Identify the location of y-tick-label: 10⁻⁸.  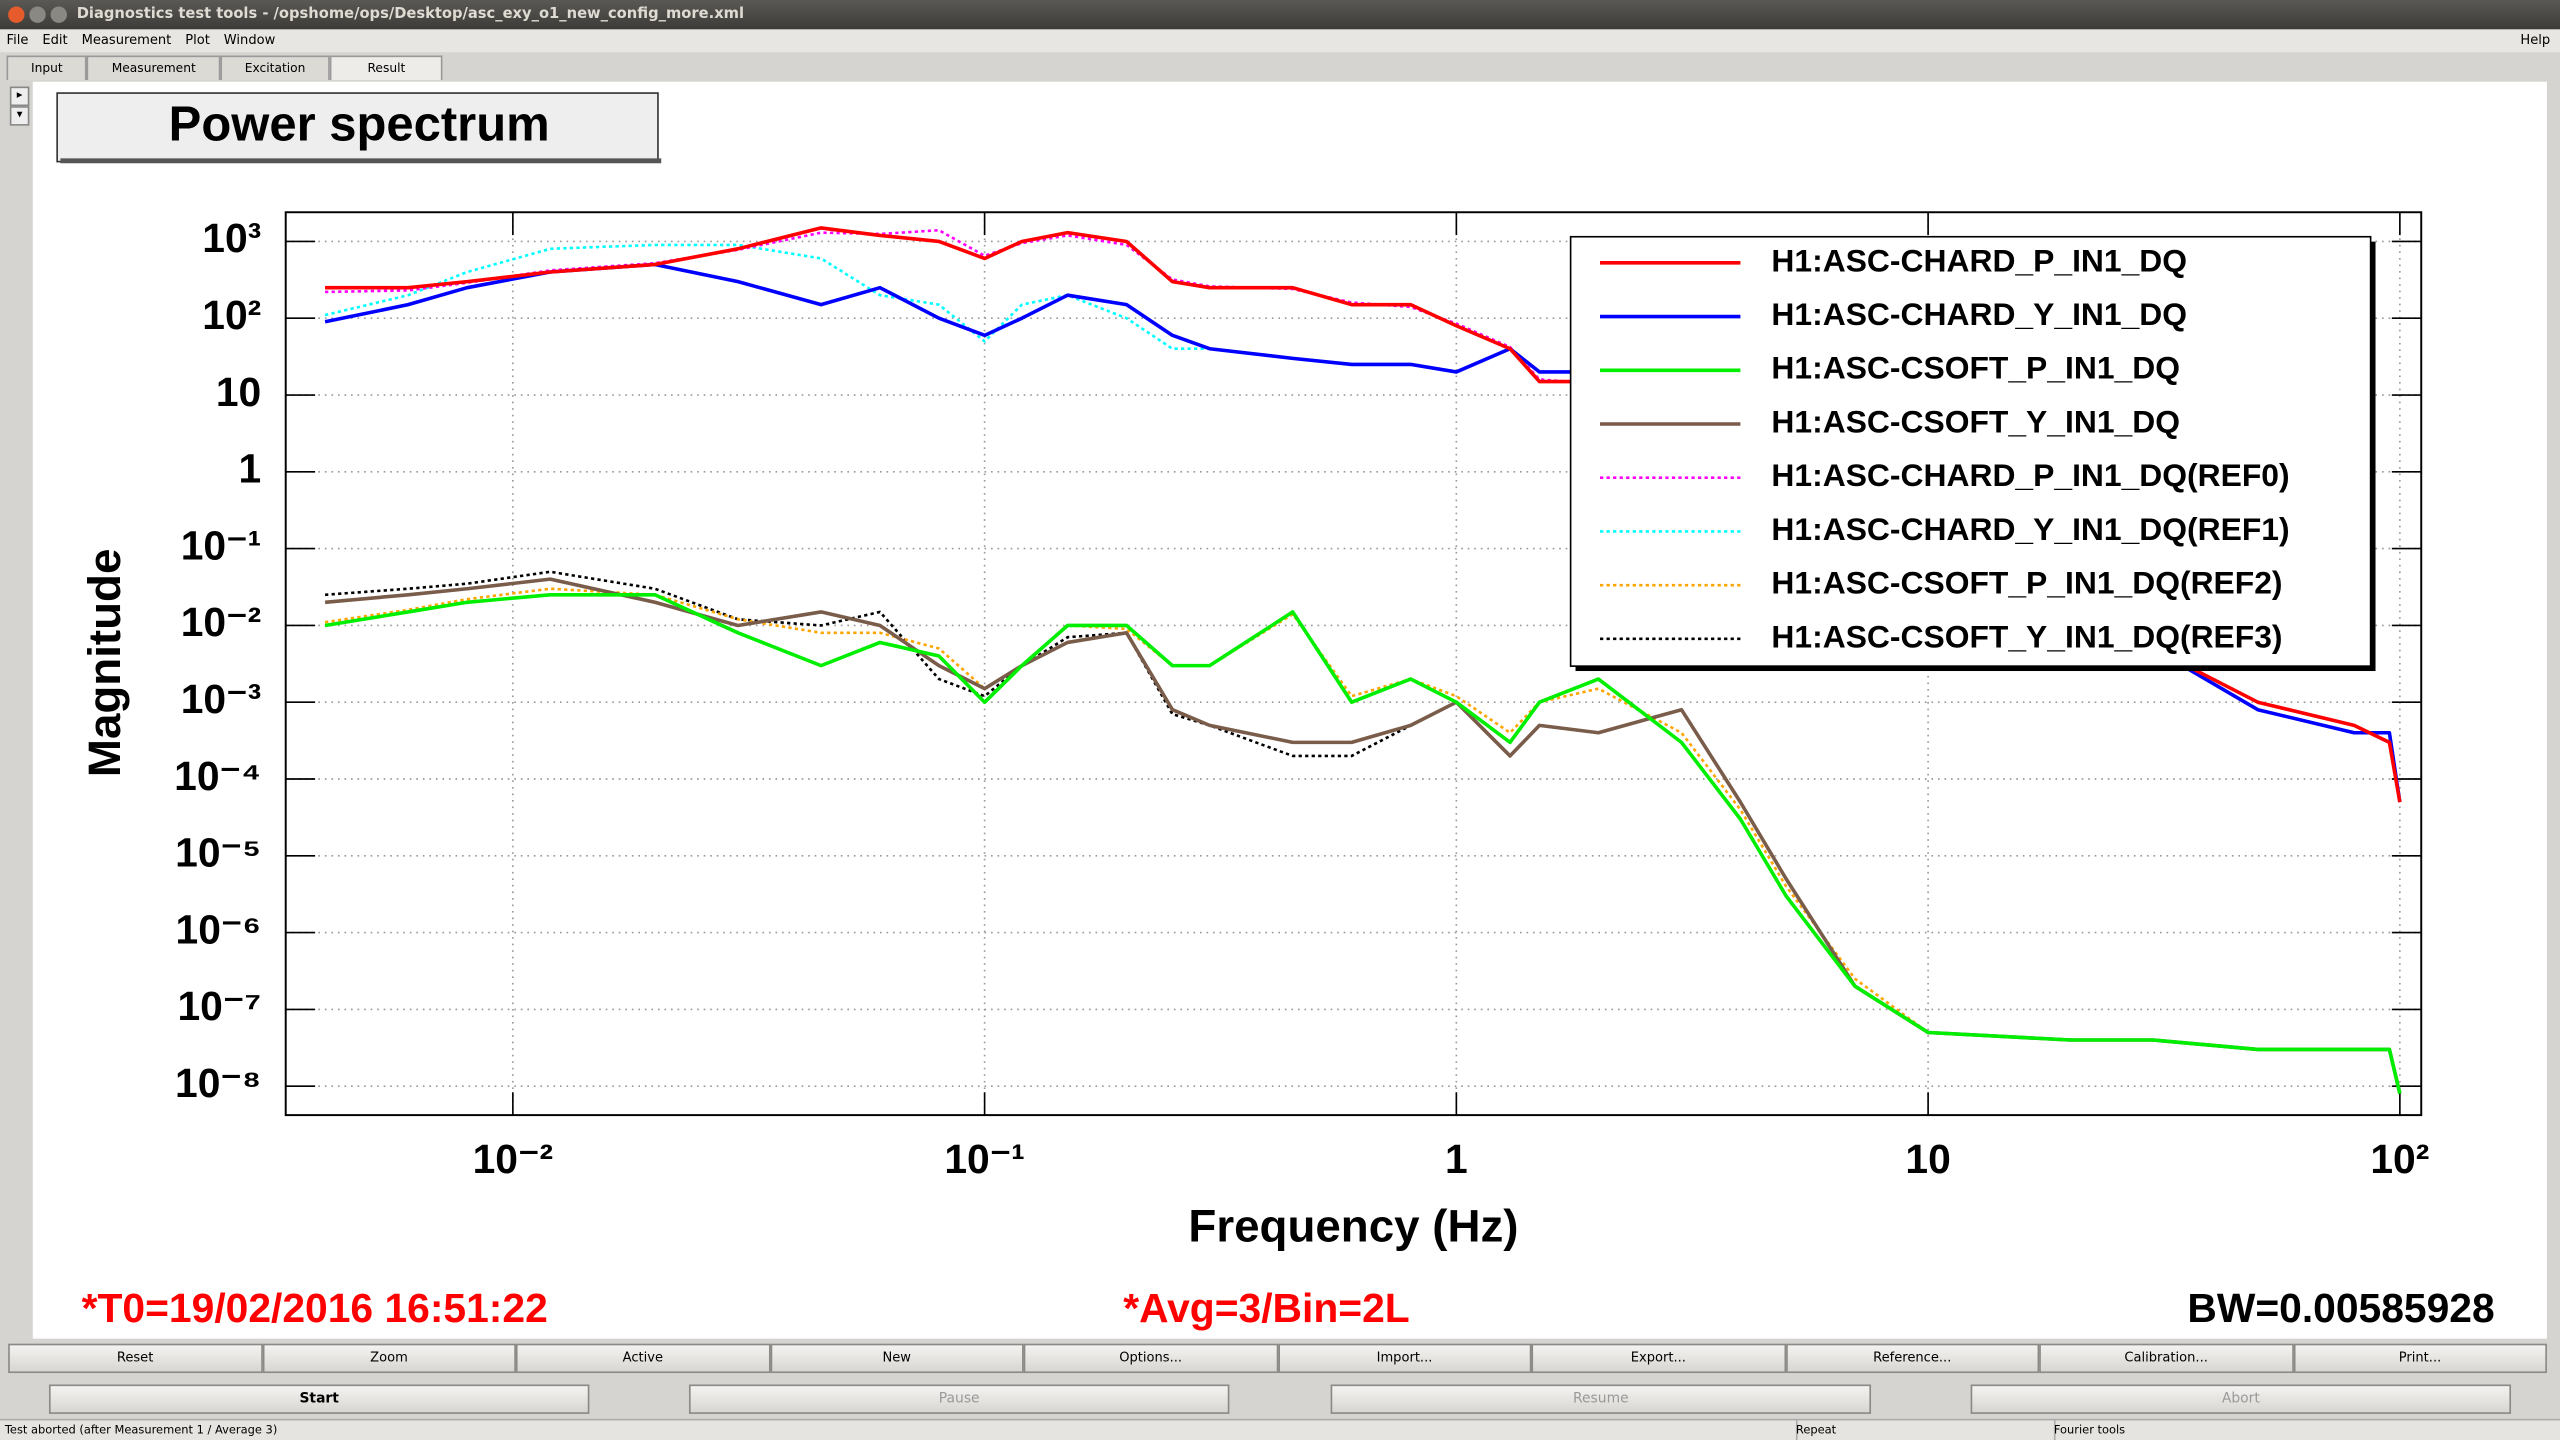
(218, 1083).